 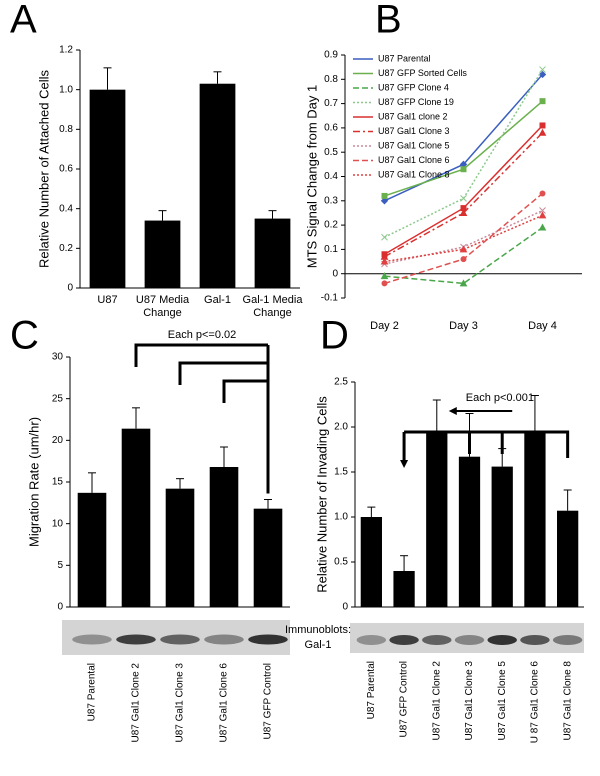 I want to click on legend-label: U87 Gal1 Clone 8, so click(x=414, y=174).